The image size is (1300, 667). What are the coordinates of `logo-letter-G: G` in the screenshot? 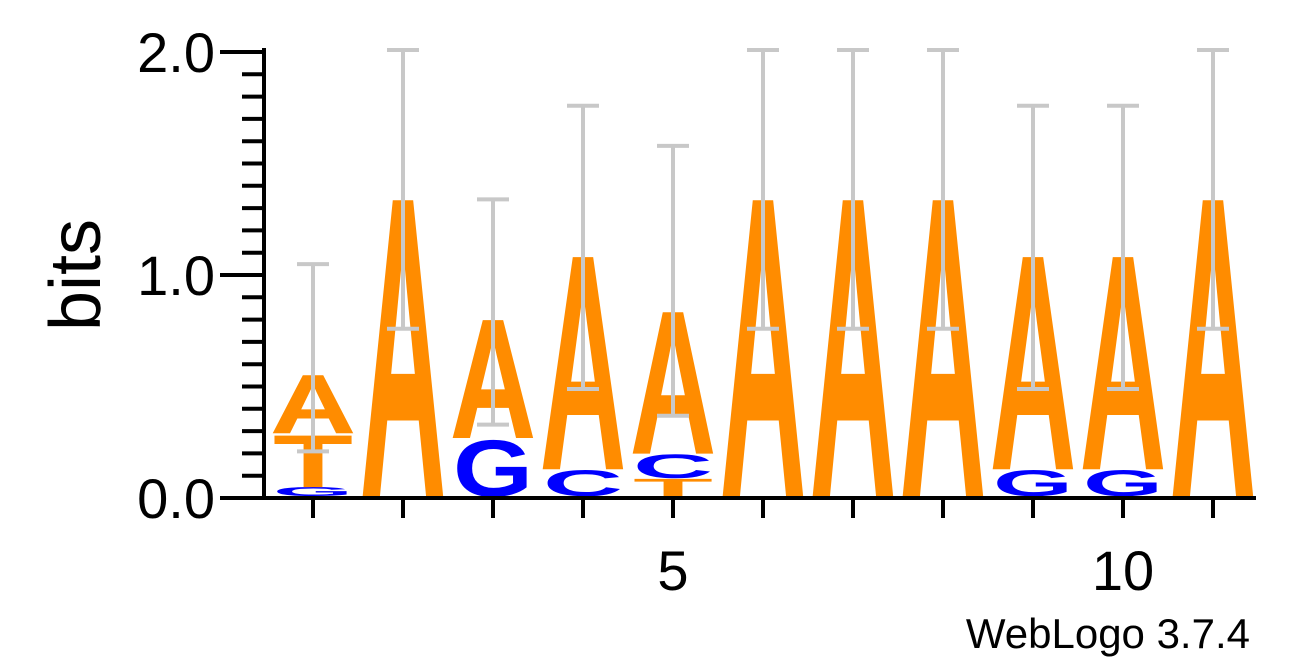 It's located at (313, 492).